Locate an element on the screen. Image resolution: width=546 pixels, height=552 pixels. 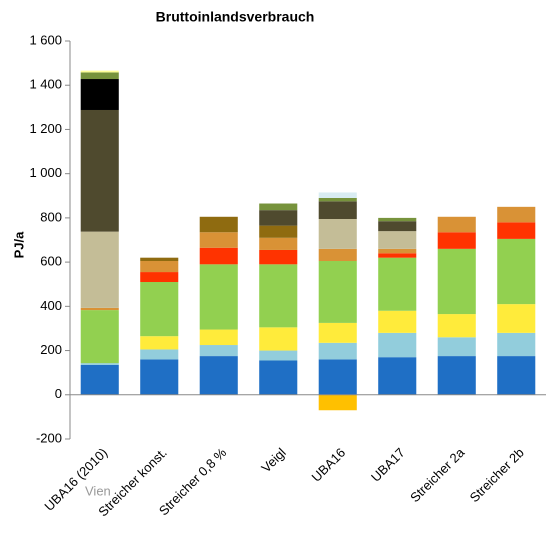
y-tick-label: 1 200 is located at coordinates (45, 128).